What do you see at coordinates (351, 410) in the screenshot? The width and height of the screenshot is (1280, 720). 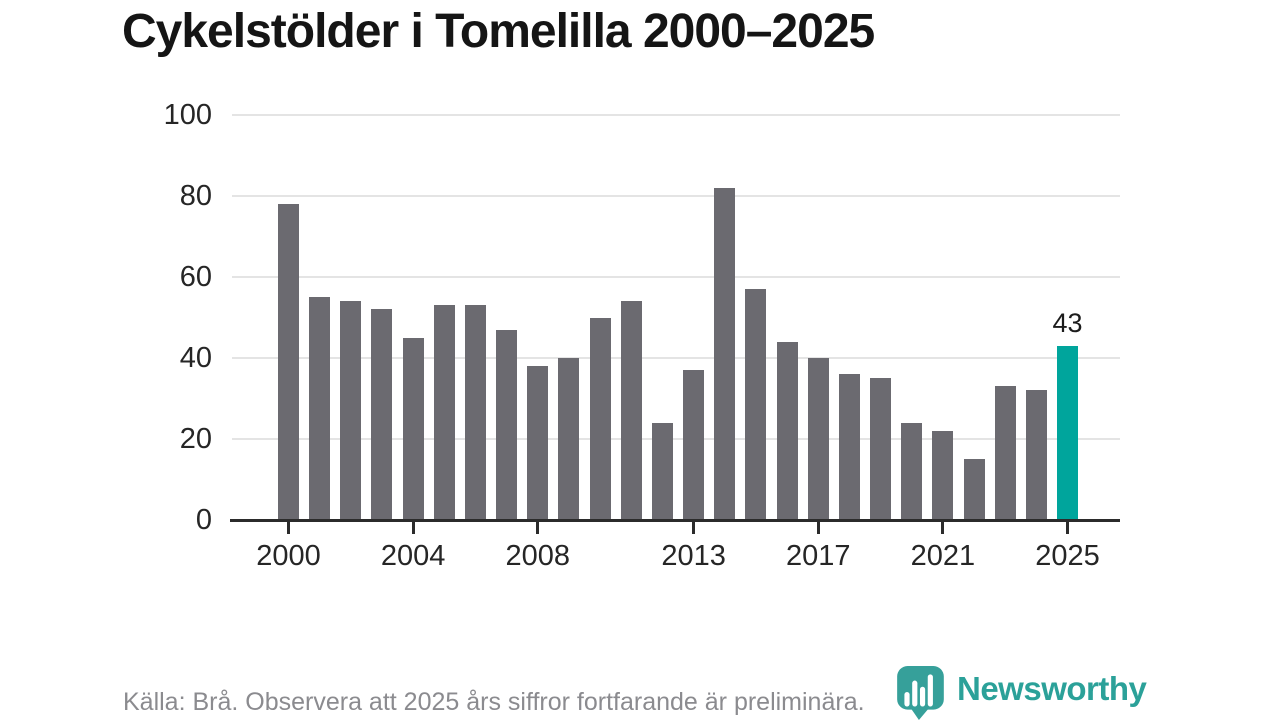 I see `bar-2002` at bounding box center [351, 410].